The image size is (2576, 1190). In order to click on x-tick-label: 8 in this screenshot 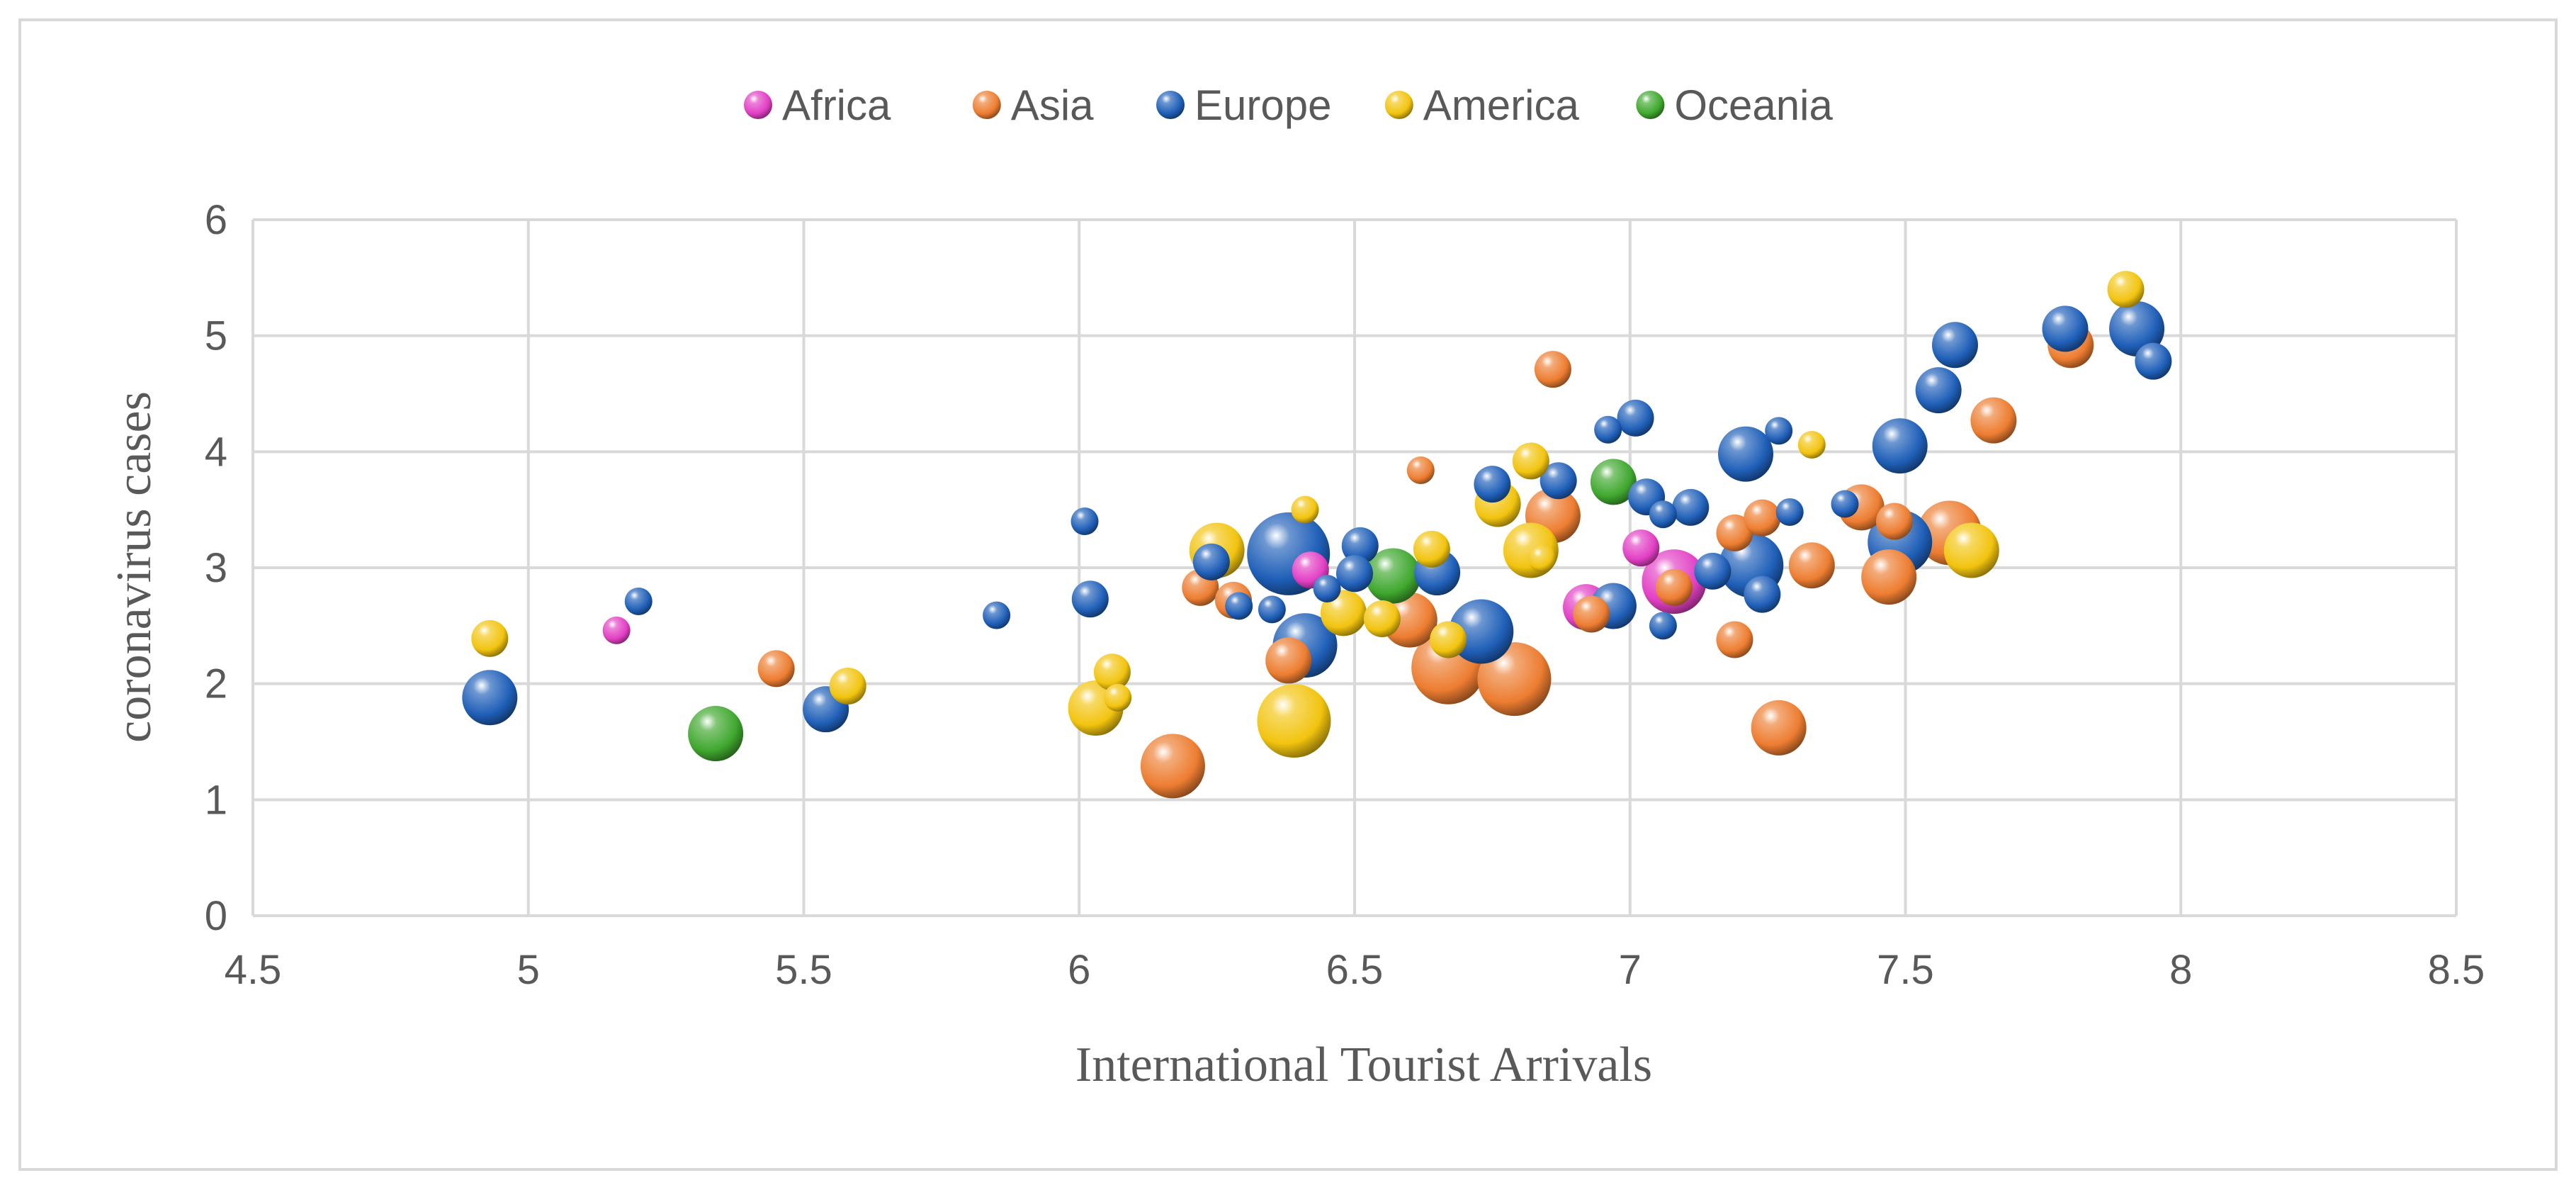, I will do `click(2180, 970)`.